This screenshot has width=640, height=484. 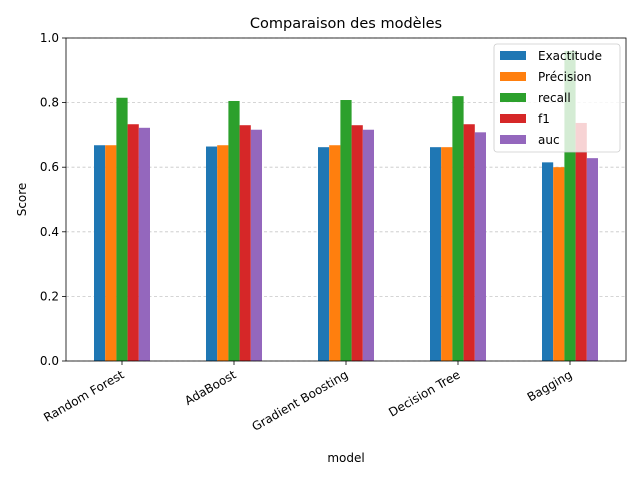 What do you see at coordinates (49, 103) in the screenshot?
I see `y-tick-label: 0.8` at bounding box center [49, 103].